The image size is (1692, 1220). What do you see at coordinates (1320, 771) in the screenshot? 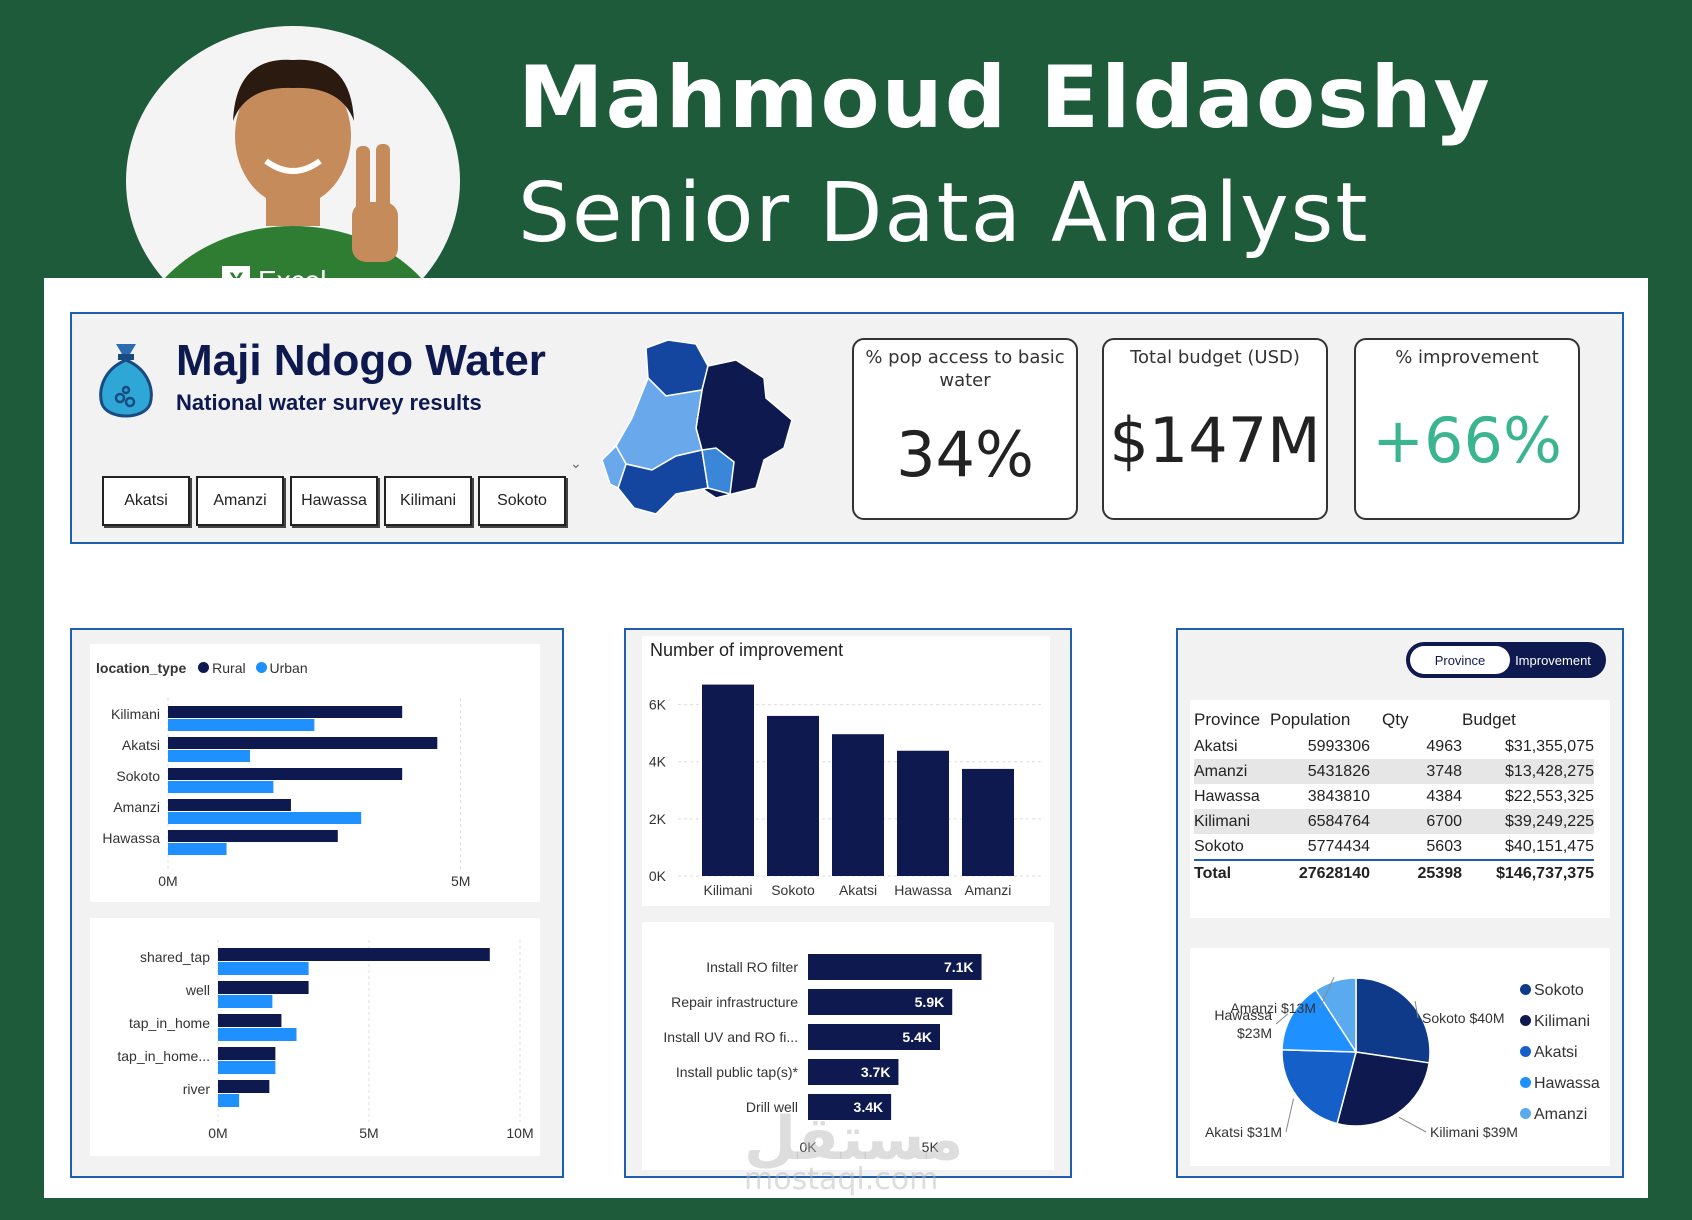
I see `cell-population: 5431826` at bounding box center [1320, 771].